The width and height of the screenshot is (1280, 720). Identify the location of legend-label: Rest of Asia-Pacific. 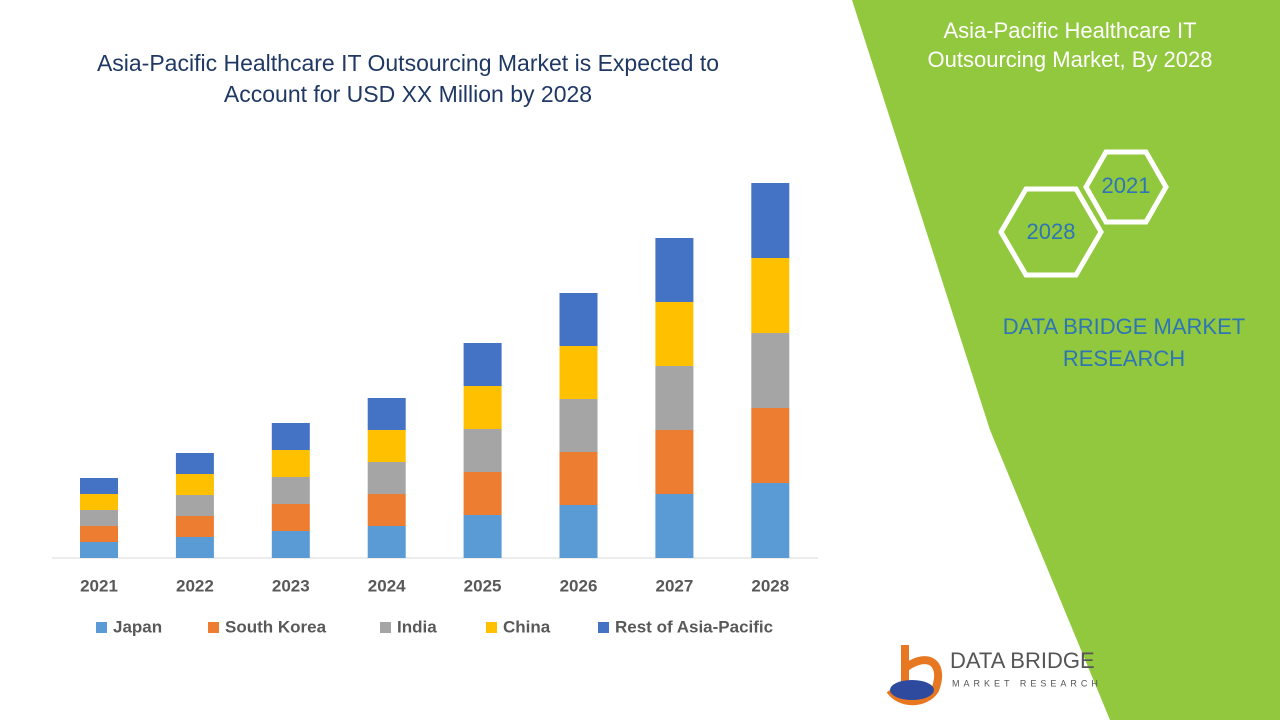
(694, 626).